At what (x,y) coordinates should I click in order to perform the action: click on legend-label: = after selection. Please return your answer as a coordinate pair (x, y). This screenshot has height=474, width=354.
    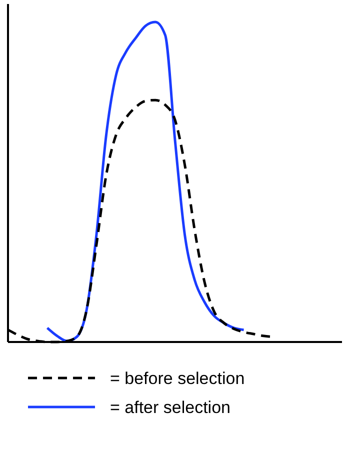
    Looking at the image, I should click on (170, 407).